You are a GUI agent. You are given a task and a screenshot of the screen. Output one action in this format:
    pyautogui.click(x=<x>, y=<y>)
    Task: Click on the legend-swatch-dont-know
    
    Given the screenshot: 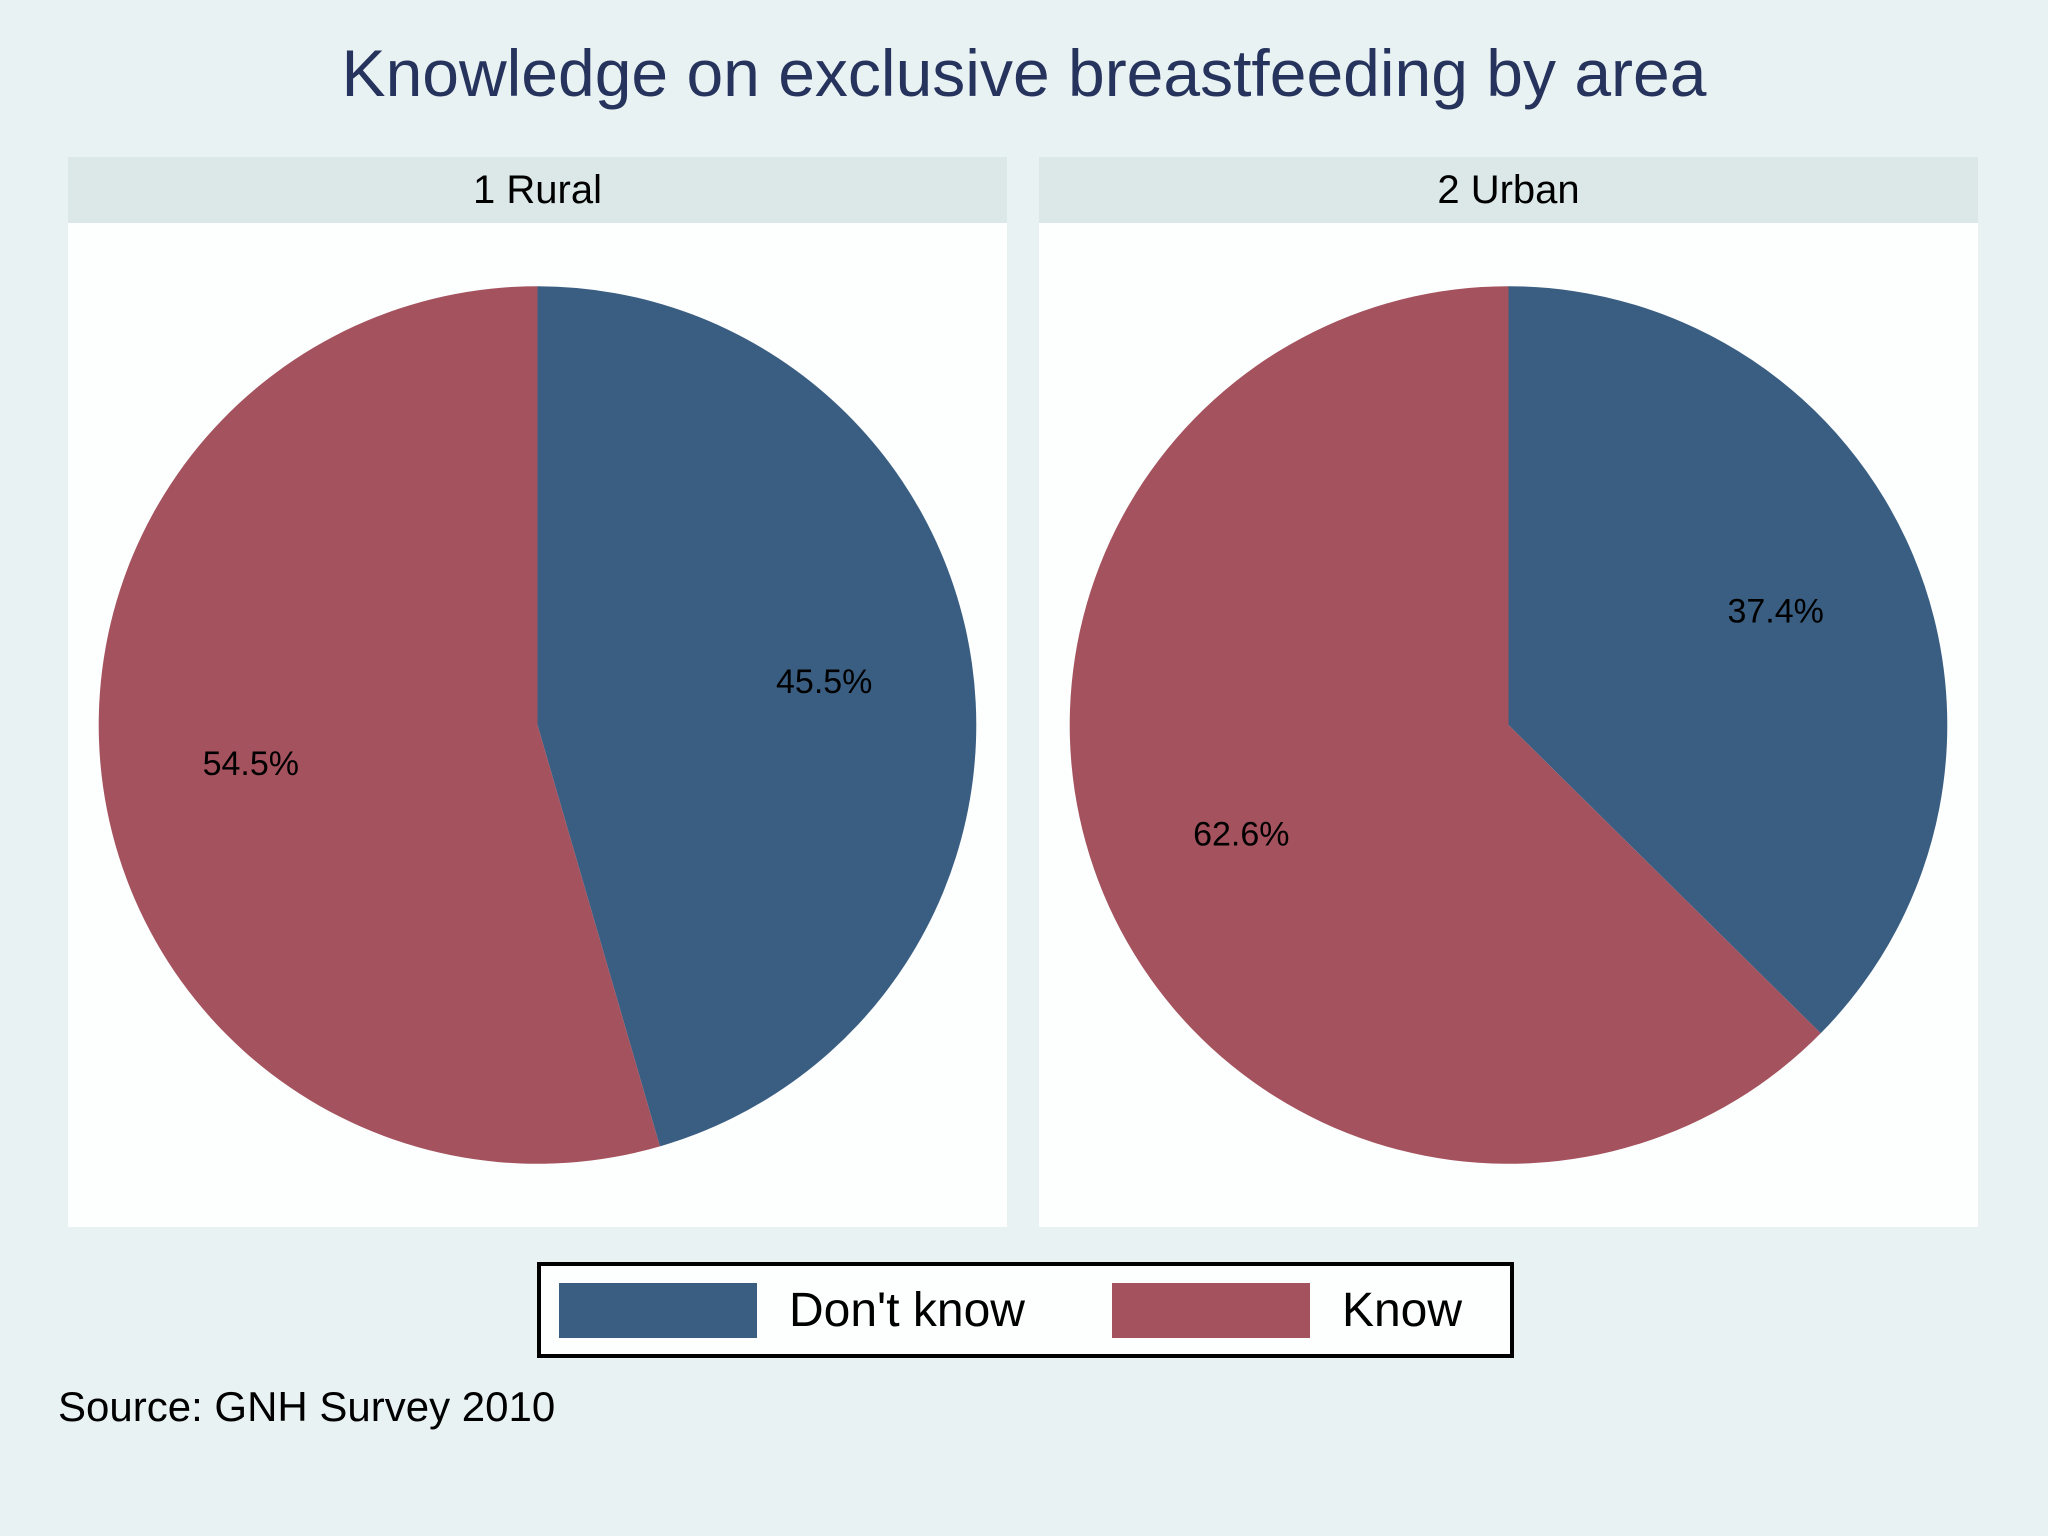 What is the action you would take?
    pyautogui.click(x=658, y=1310)
    